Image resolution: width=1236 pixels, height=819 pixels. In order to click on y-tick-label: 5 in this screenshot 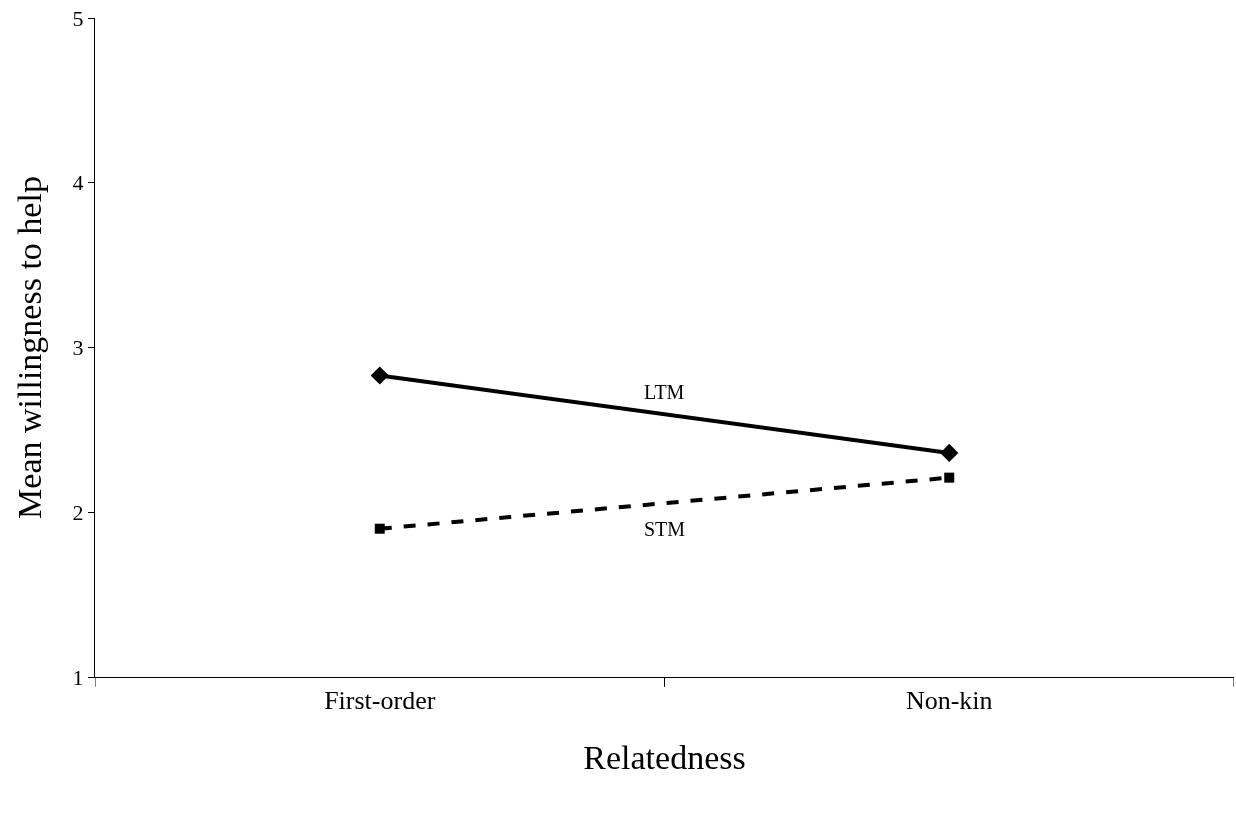, I will do `click(78, 18)`.